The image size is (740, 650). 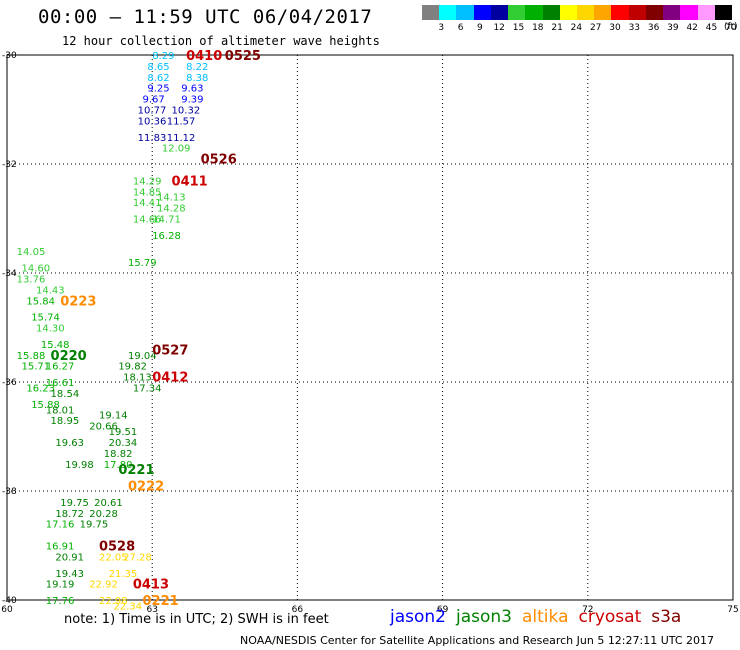 What do you see at coordinates (147, 388) in the screenshot?
I see `wave-height-value: 17.34` at bounding box center [147, 388].